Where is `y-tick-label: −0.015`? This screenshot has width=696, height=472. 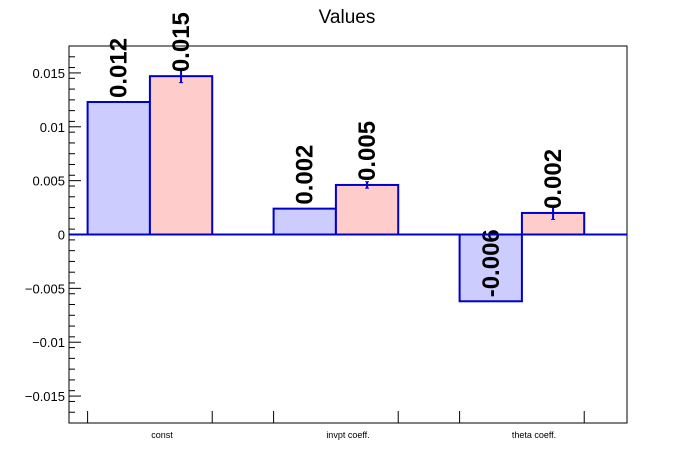
y-tick-label: −0.015 is located at coordinates (45, 396).